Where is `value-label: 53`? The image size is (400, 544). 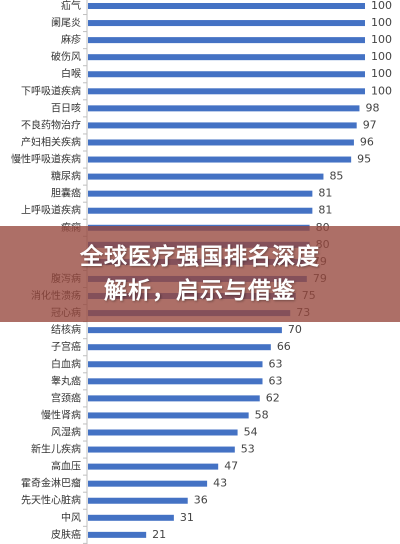
value-label: 53 is located at coordinates (248, 449).